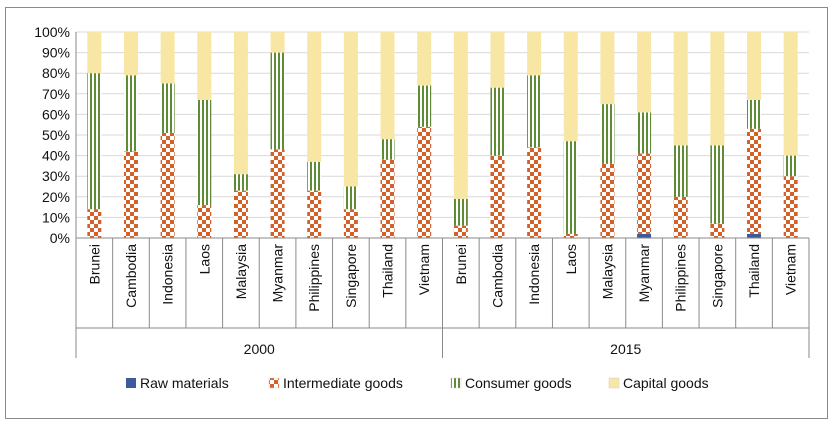  I want to click on bar-consumer-2000-vietnam, so click(424, 106).